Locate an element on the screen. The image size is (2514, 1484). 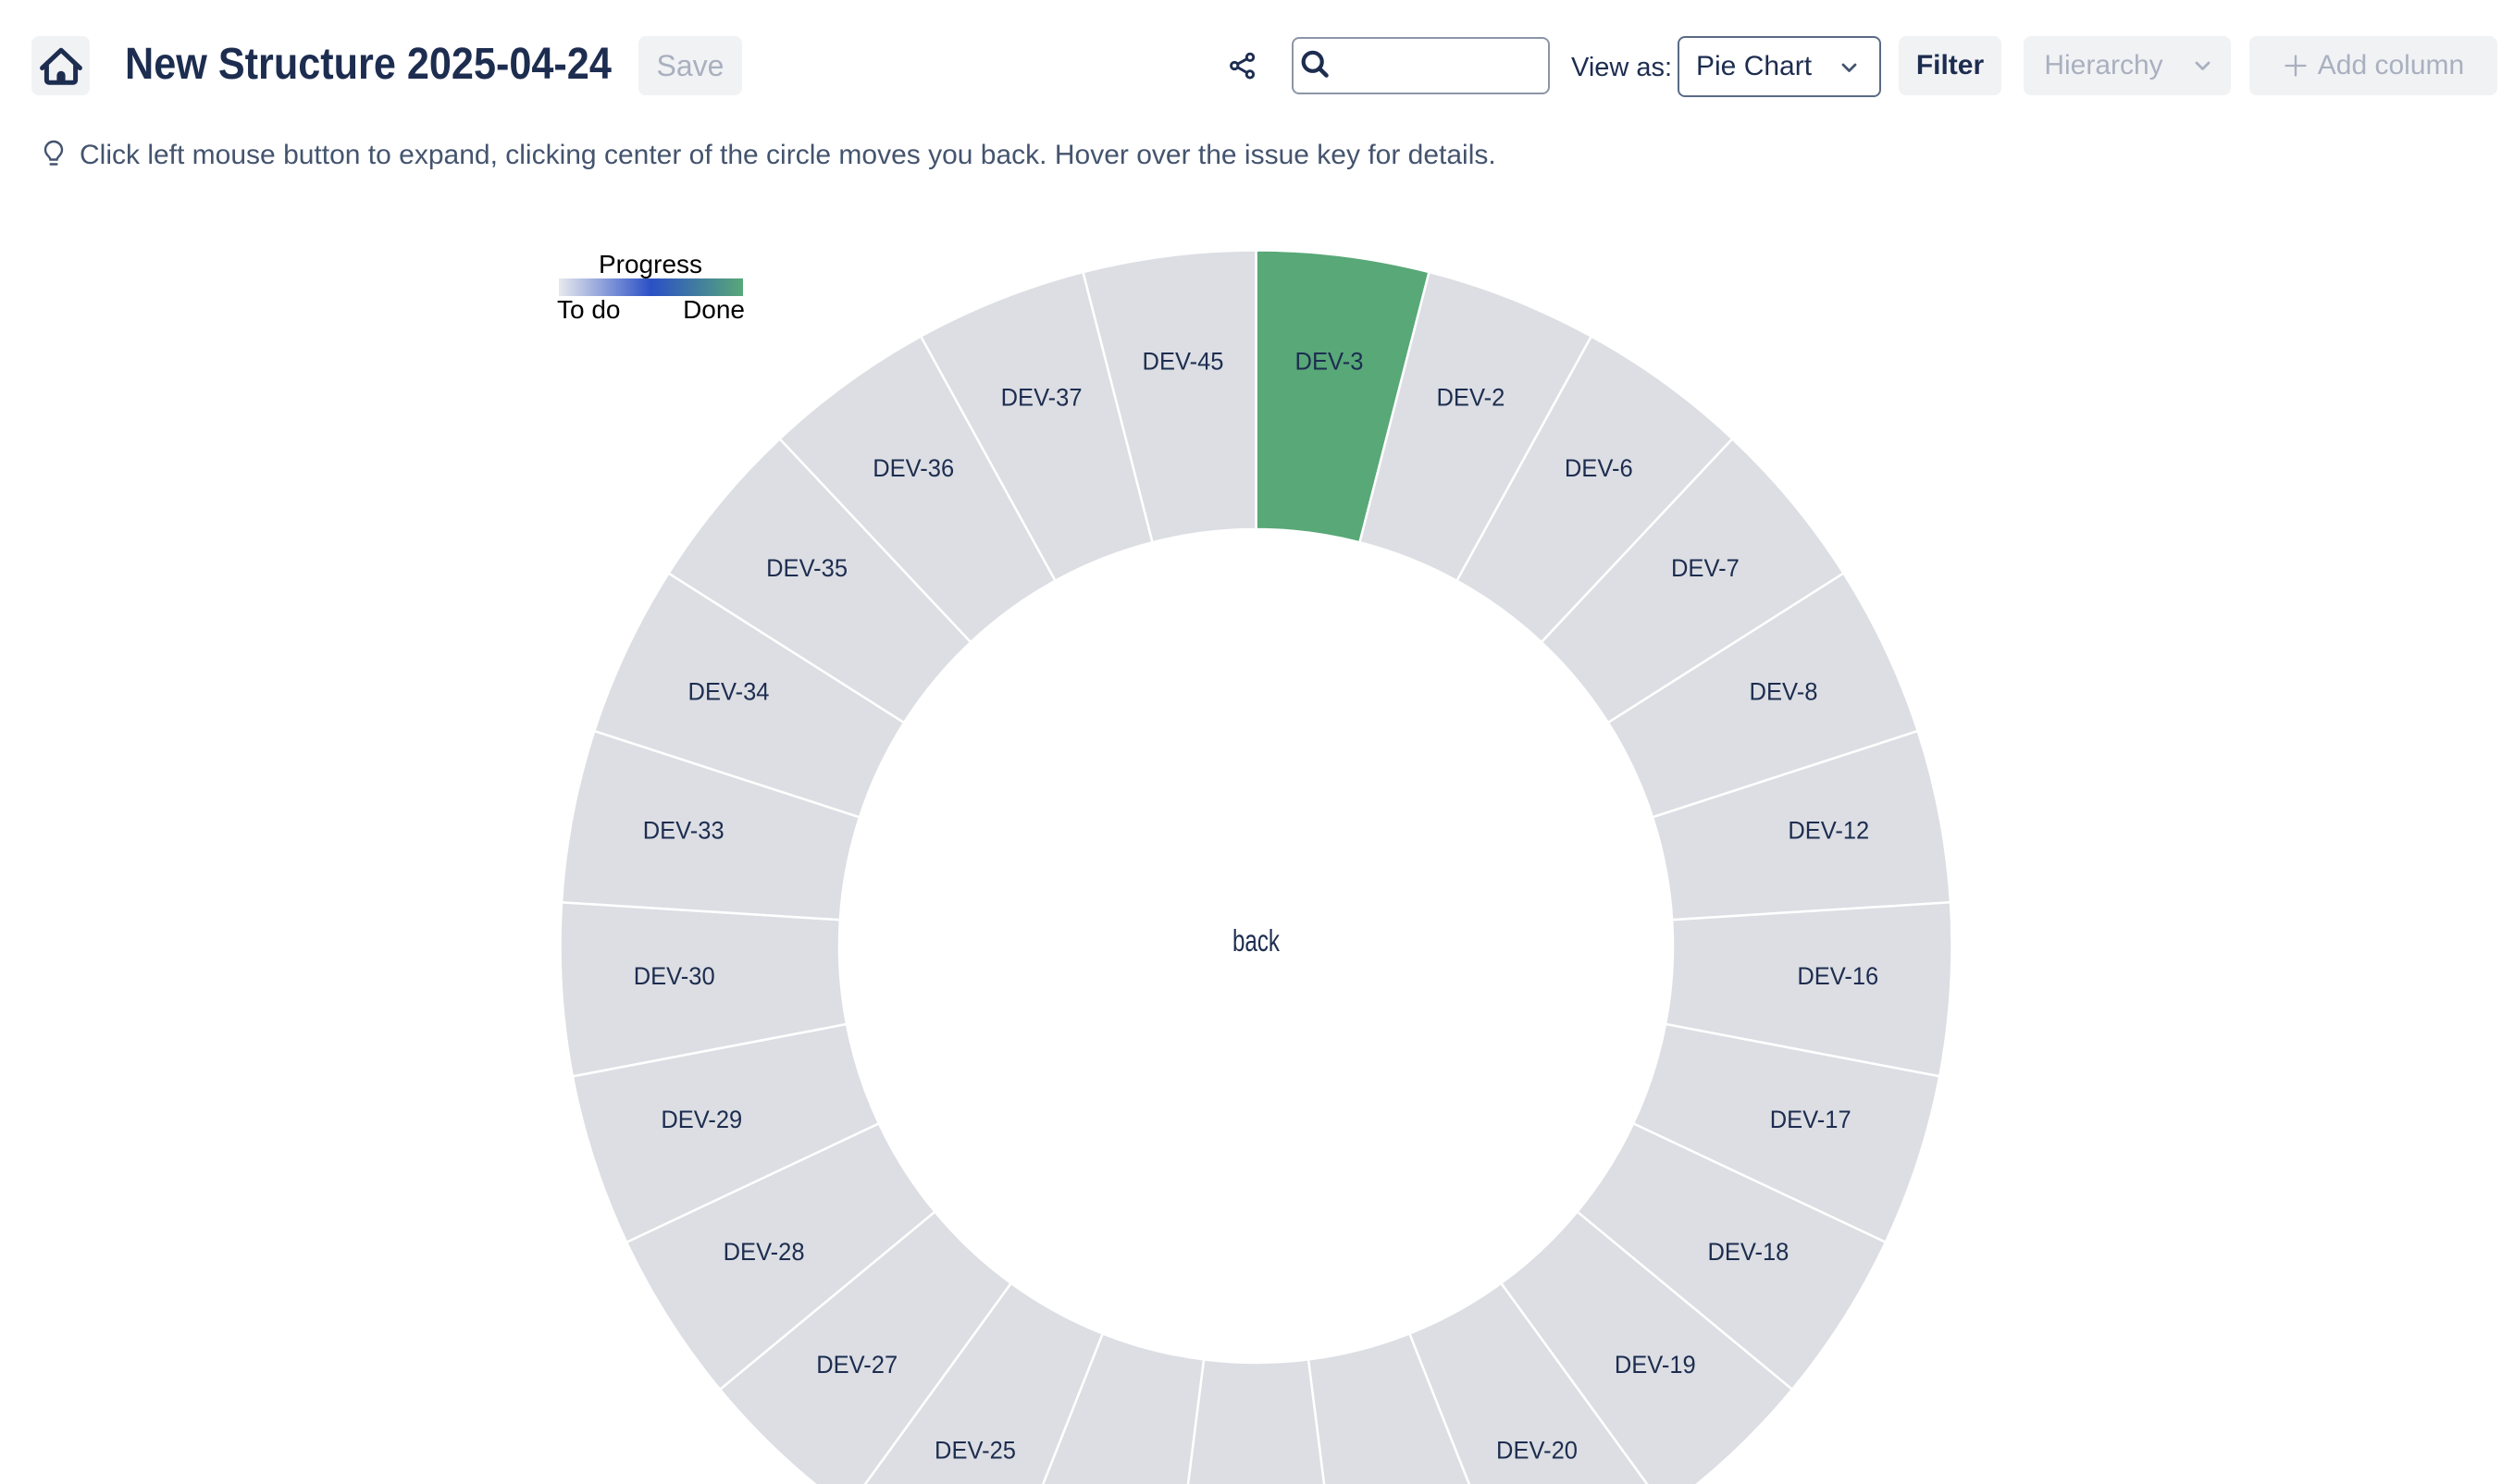
svg-text: DEV-37 is located at coordinates (1042, 398).